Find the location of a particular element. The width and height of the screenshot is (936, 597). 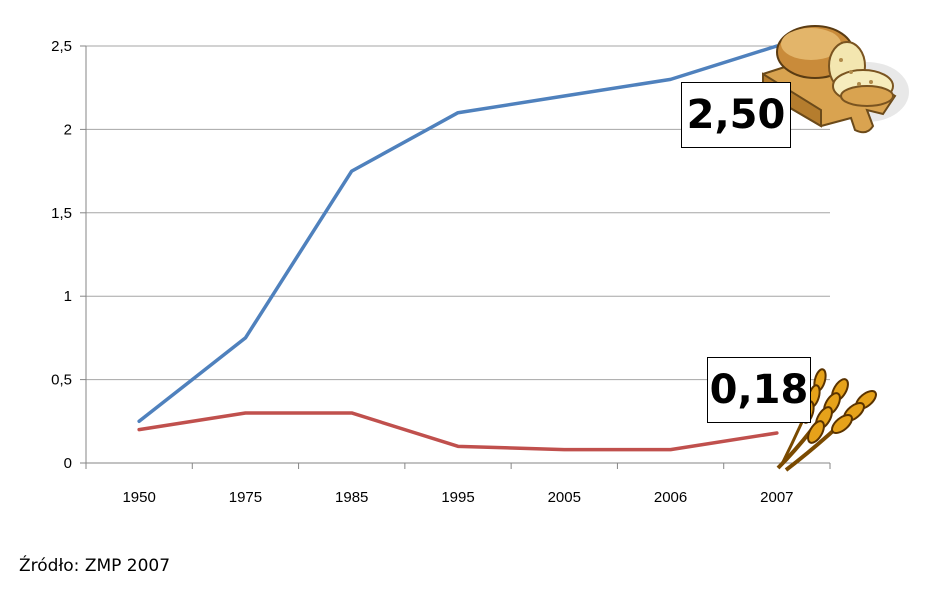

wheat-icon is located at coordinates (826, 420).